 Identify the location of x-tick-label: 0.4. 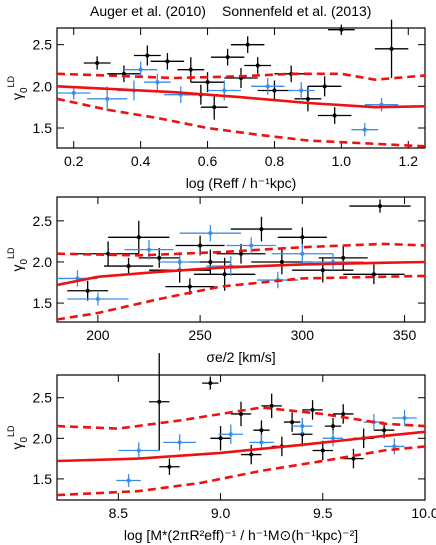
(141, 161).